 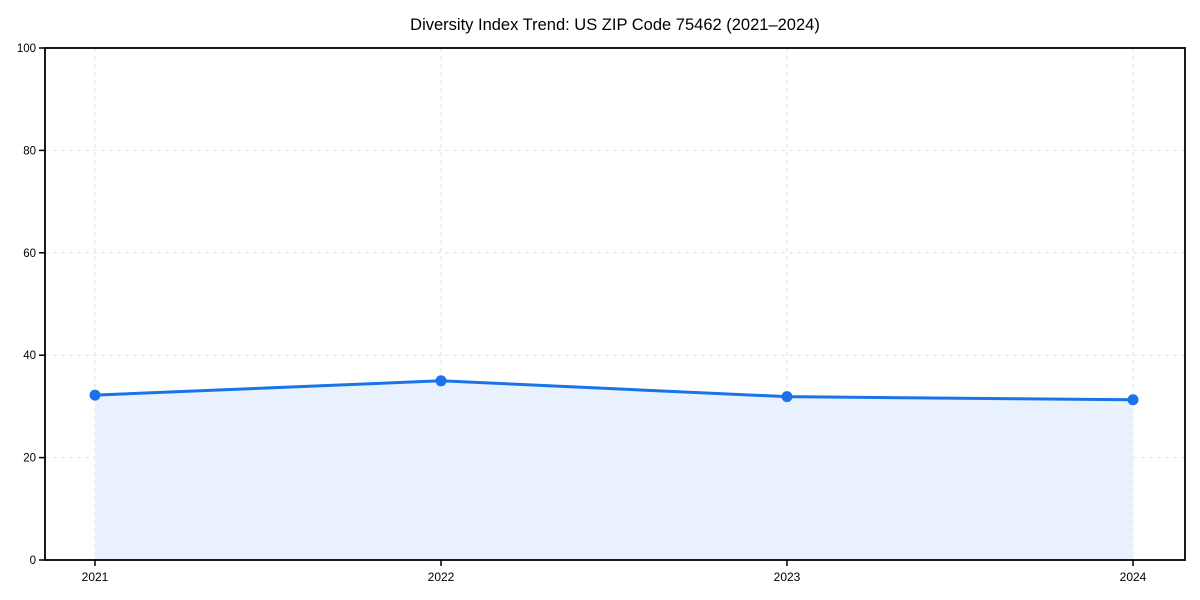 I want to click on x-axis-tick-label-2024: 2024, so click(x=1133, y=577).